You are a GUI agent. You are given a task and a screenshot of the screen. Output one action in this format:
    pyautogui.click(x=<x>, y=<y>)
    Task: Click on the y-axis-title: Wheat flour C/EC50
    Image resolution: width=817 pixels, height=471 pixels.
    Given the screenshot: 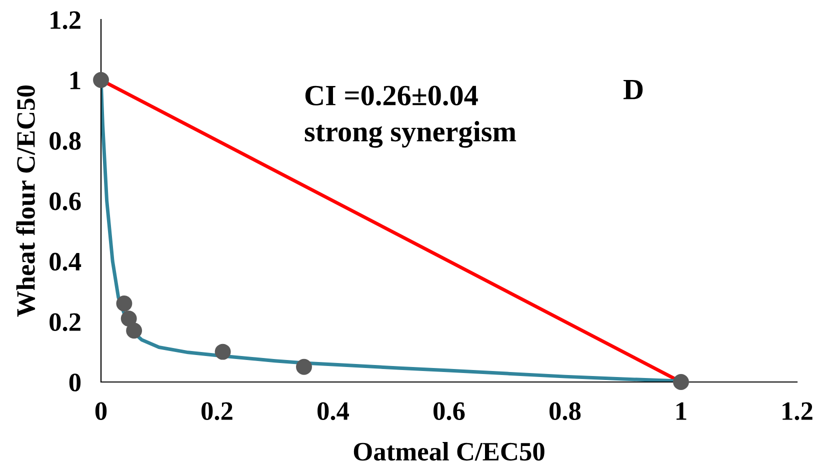 What is the action you would take?
    pyautogui.click(x=26, y=201)
    